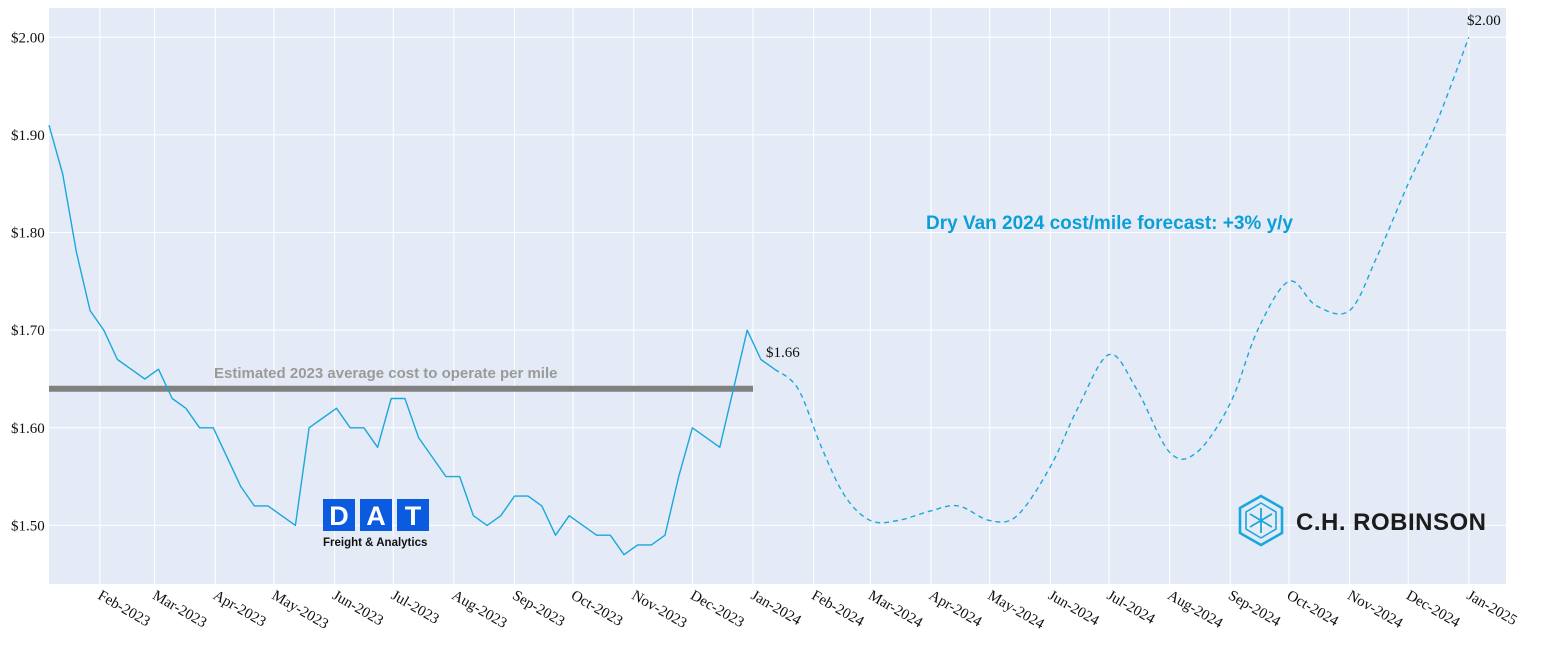 The image size is (1555, 646). Describe the element at coordinates (180, 610) in the screenshot. I see `x-tick-label-mar-2023: Mar-2023` at that location.